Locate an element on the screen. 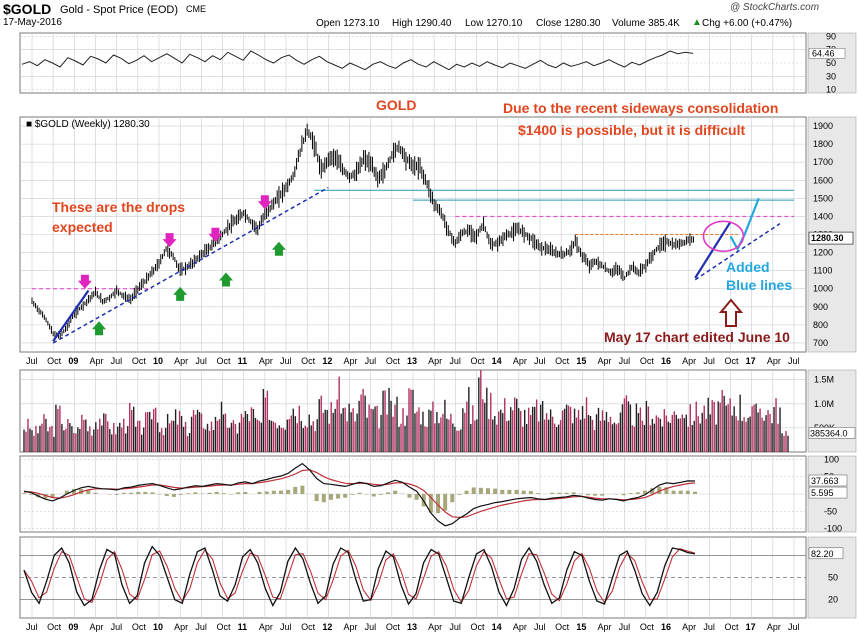 This screenshot has width=858, height=640. macd-tick-label: -50 is located at coordinates (830, 511).